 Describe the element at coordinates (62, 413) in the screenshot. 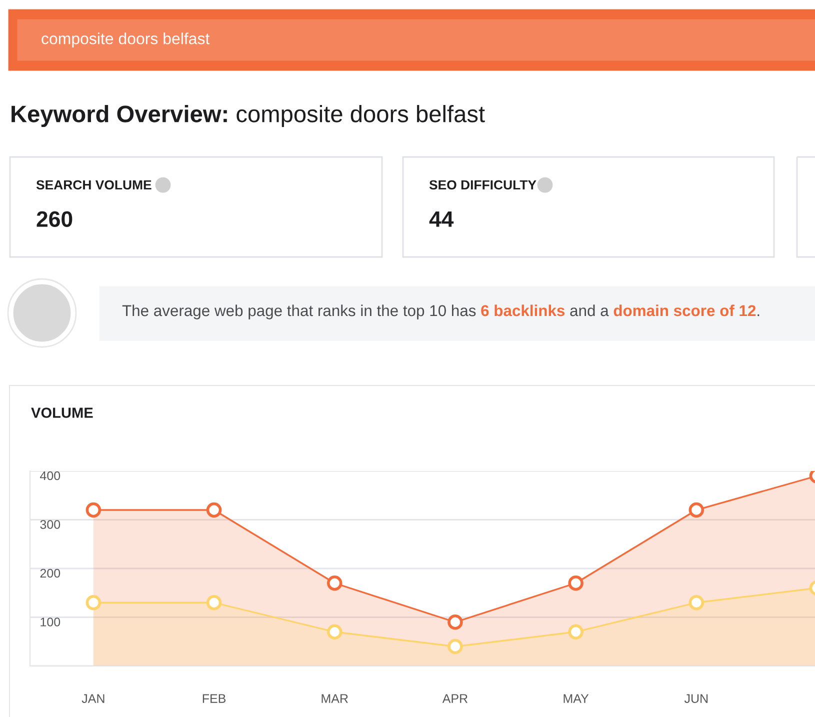

I see `chart-title: VOLUME` at that location.